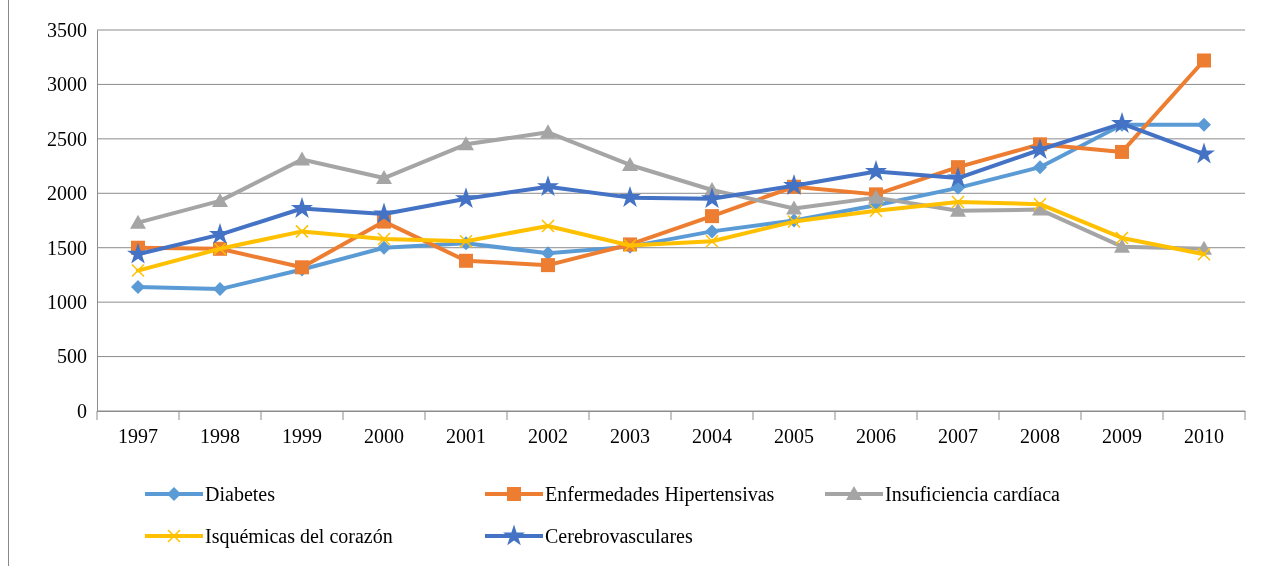 The width and height of the screenshot is (1286, 566). What do you see at coordinates (660, 494) in the screenshot?
I see `legend-label: Enfermedades Hipertensivas` at bounding box center [660, 494].